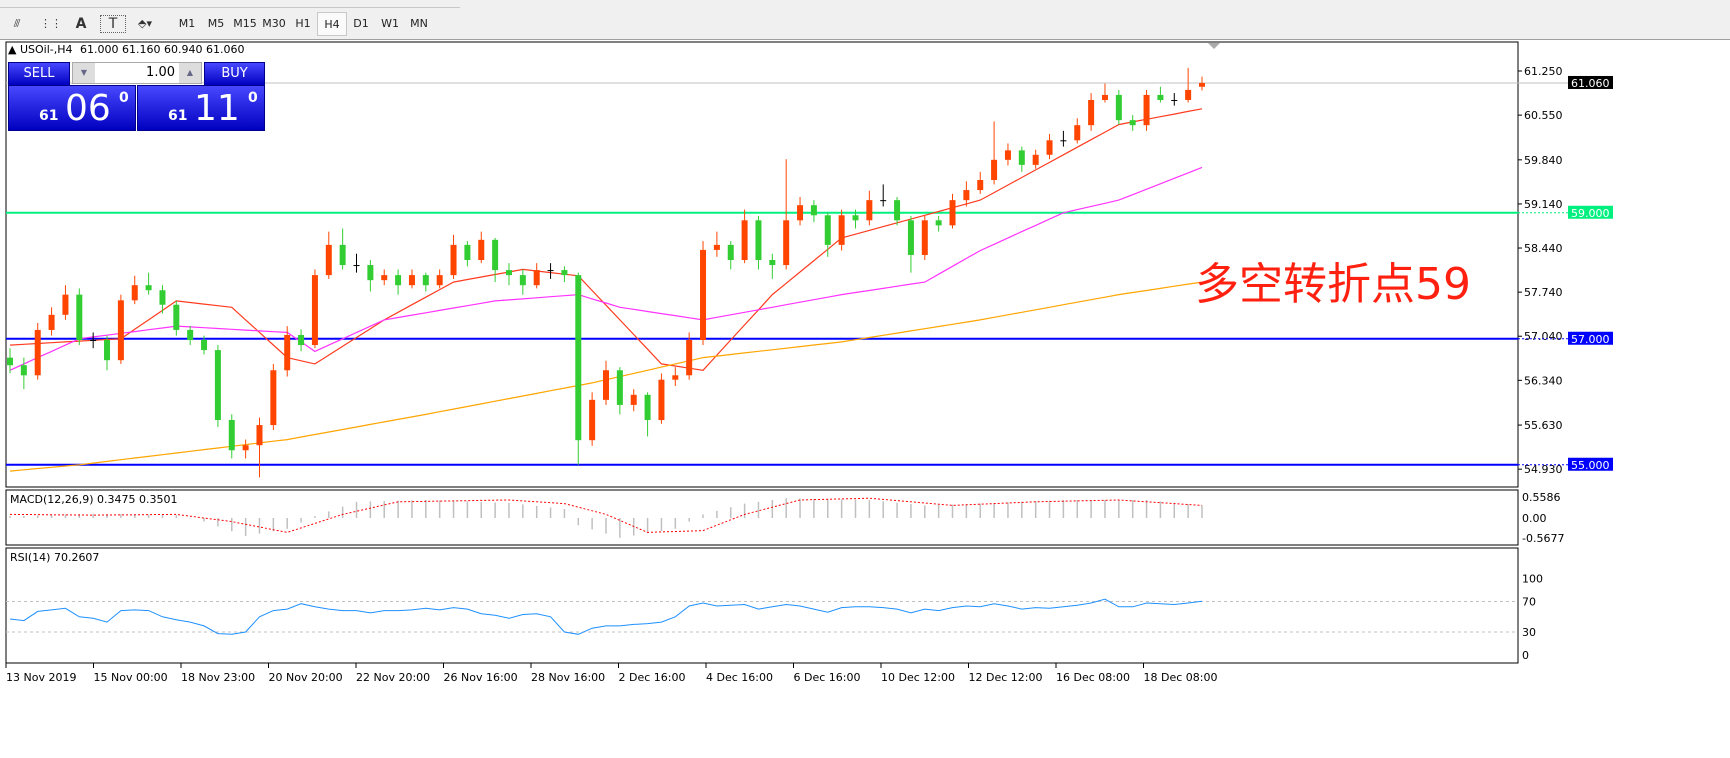  I want to click on timeframe-d1: D1, so click(361, 23).